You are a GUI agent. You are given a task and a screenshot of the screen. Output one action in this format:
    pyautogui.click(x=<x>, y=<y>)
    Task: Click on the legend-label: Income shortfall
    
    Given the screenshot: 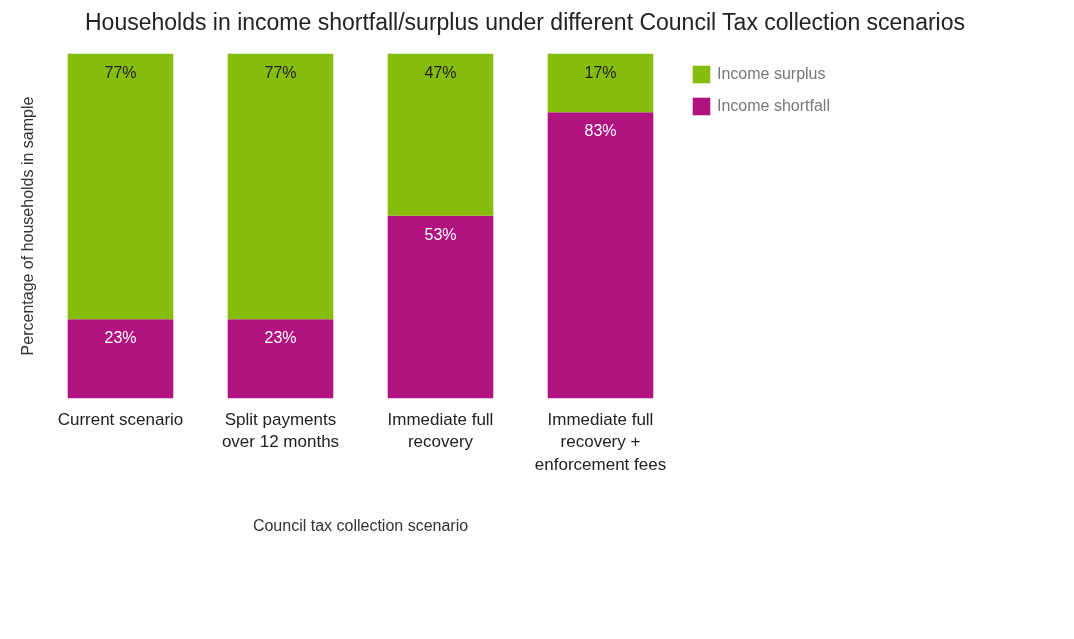 What is the action you would take?
    pyautogui.click(x=773, y=105)
    